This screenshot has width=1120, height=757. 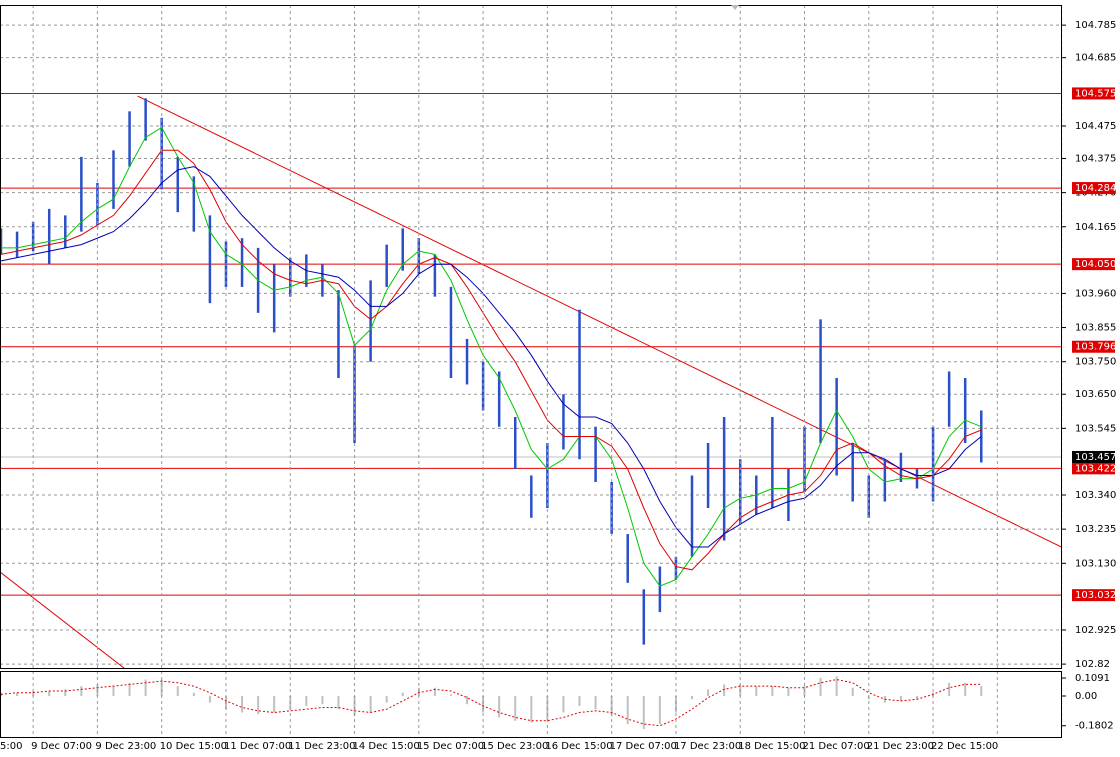 What do you see at coordinates (1095, 362) in the screenshot?
I see `y-tick-label: 103.750` at bounding box center [1095, 362].